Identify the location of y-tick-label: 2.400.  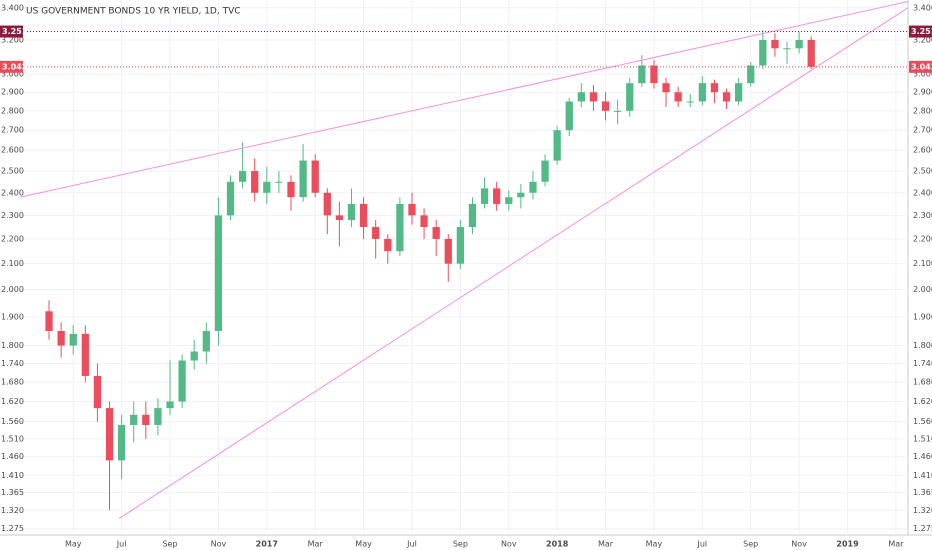
(922, 192).